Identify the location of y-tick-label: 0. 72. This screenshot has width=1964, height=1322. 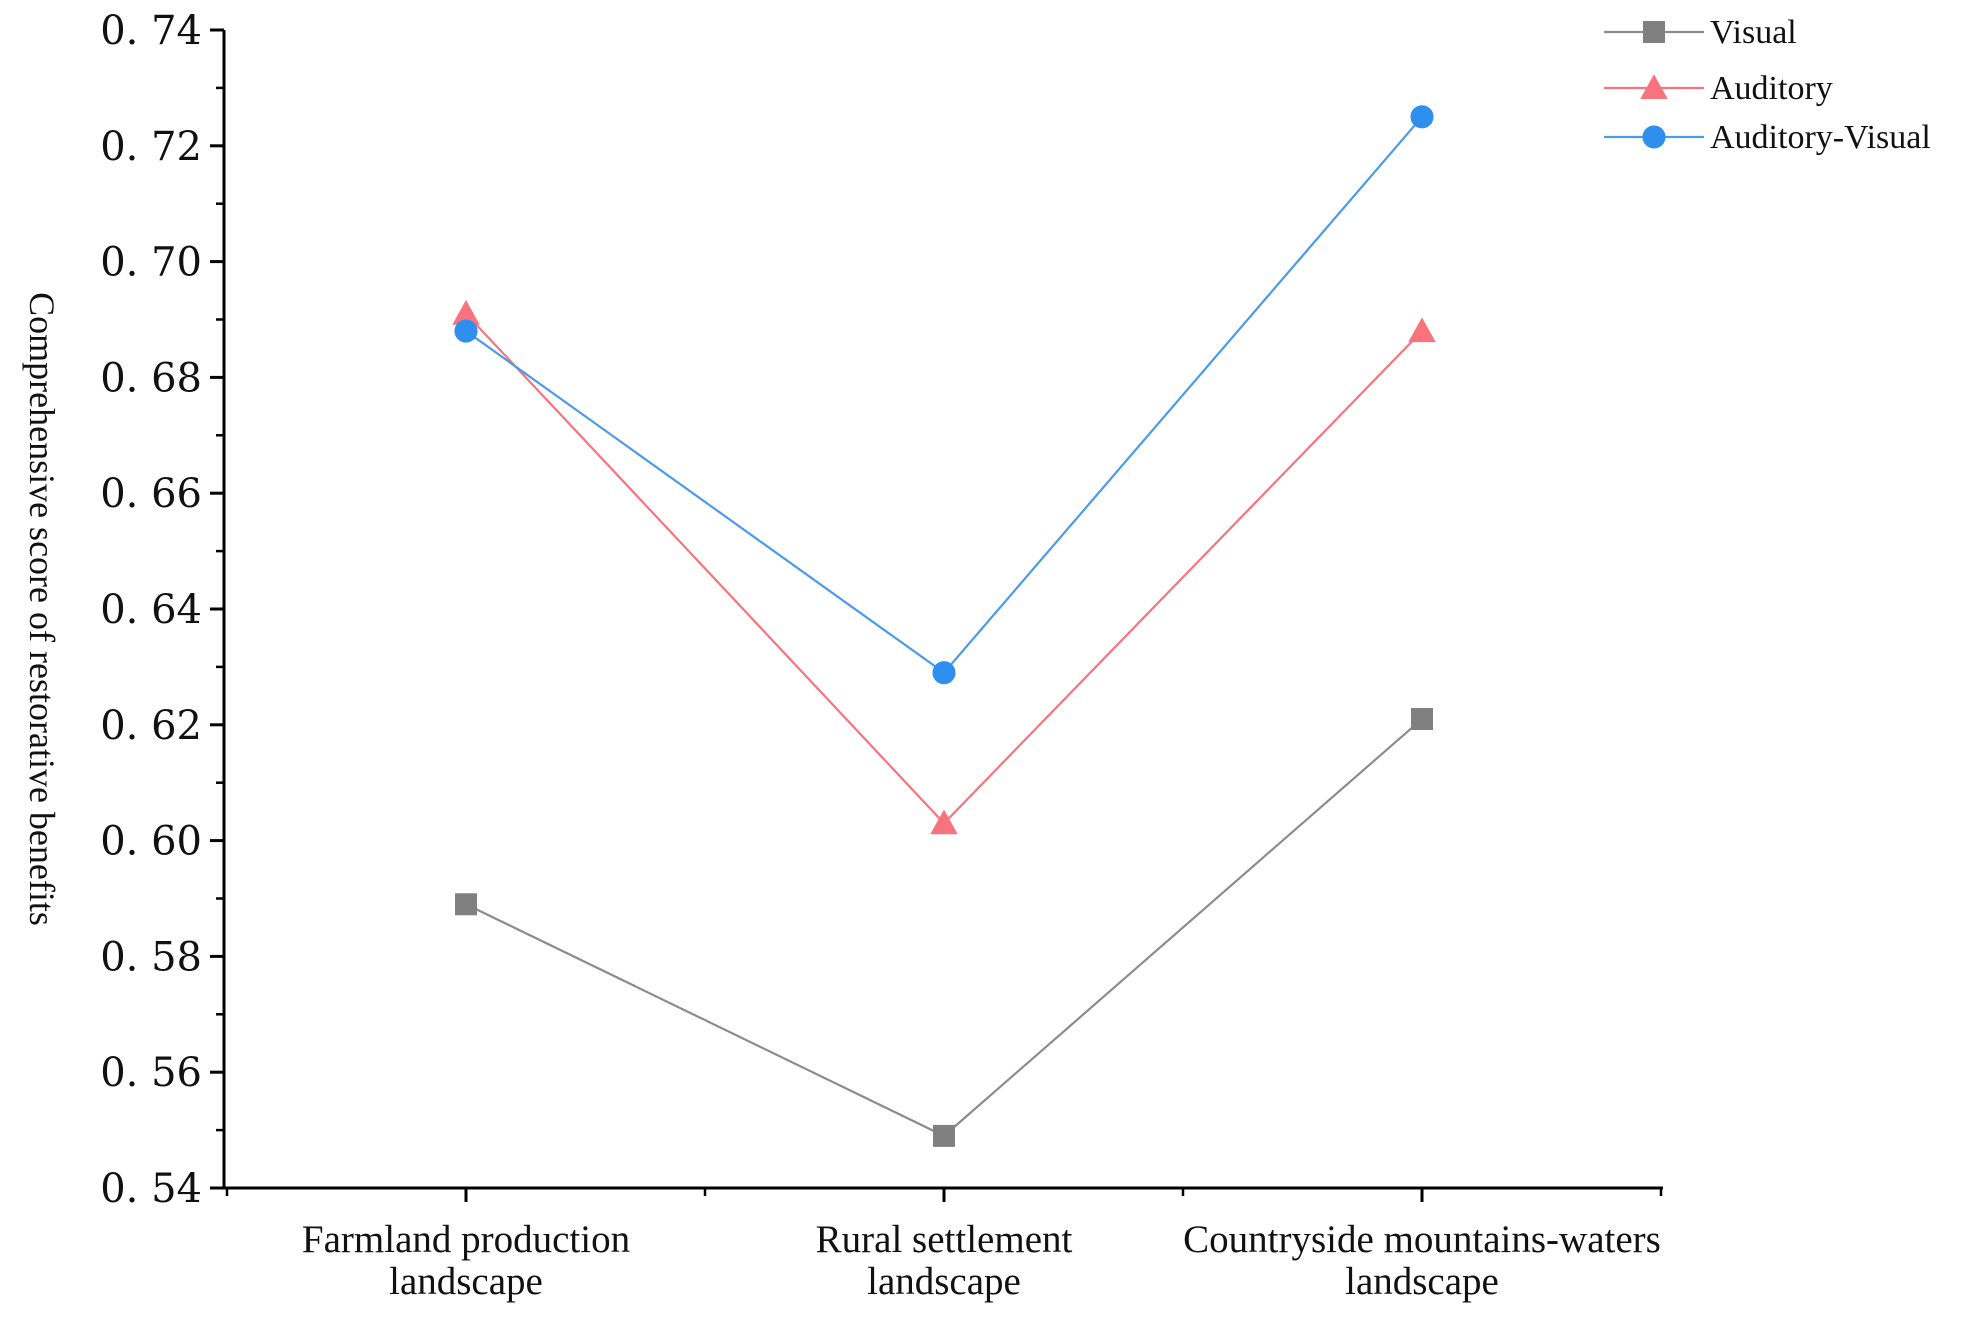
(151, 147).